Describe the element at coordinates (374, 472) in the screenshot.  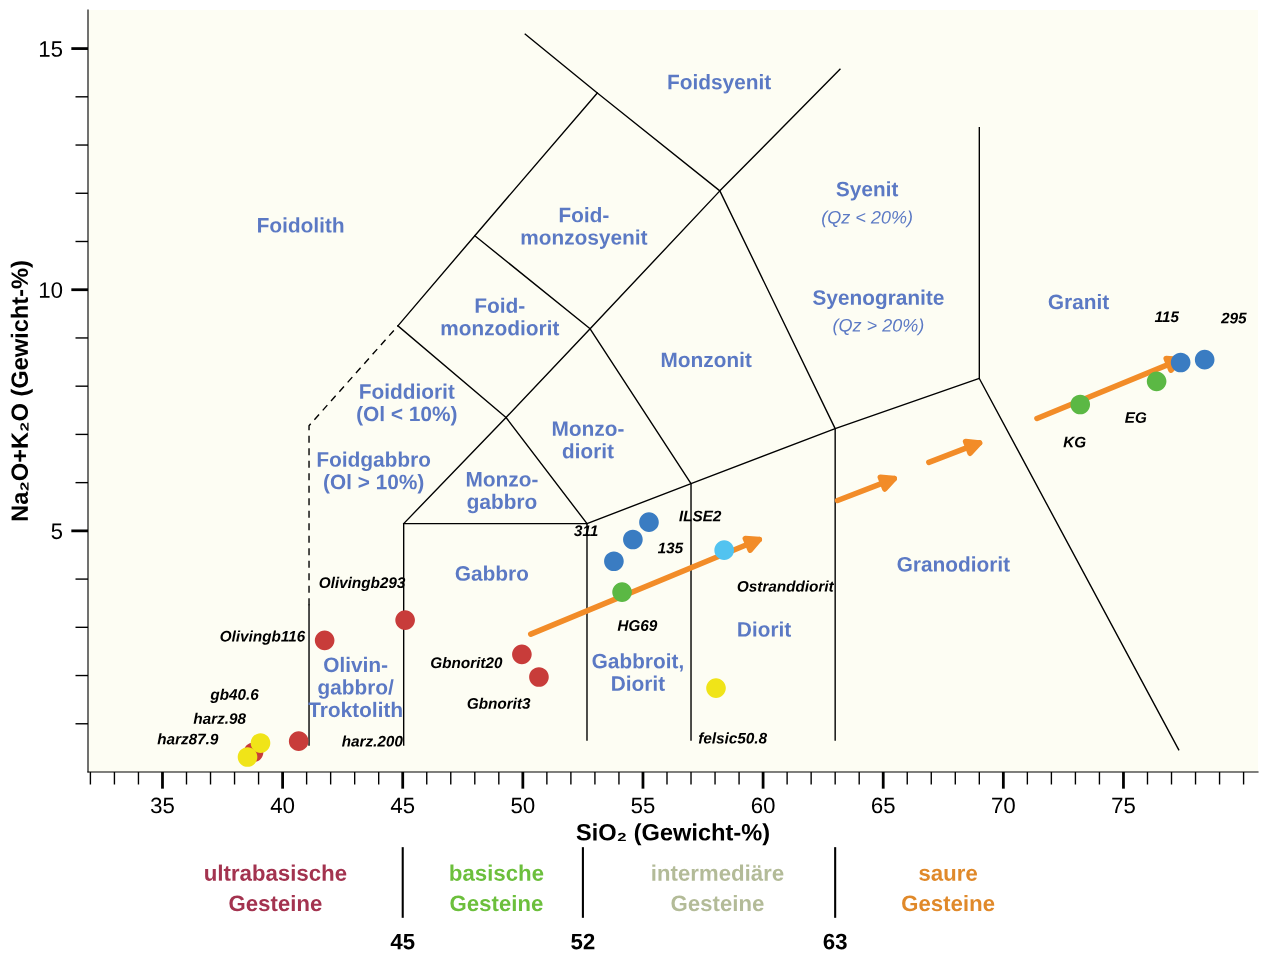
I see `annotation: Foidgabbro (Ol > 10%)` at that location.